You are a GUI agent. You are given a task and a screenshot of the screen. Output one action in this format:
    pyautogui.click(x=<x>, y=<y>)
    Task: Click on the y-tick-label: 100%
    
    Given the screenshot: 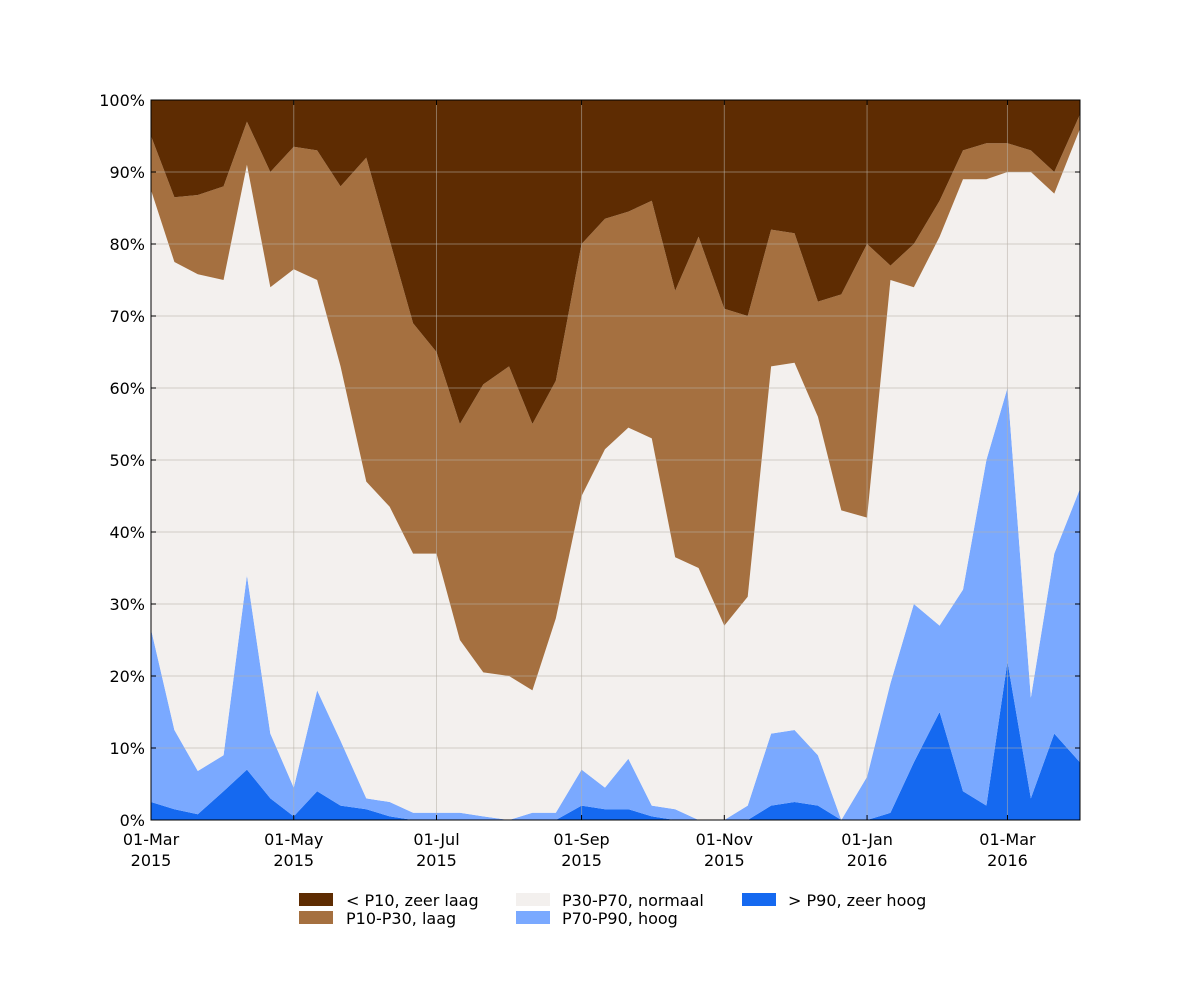 What is the action you would take?
    pyautogui.click(x=122, y=100)
    